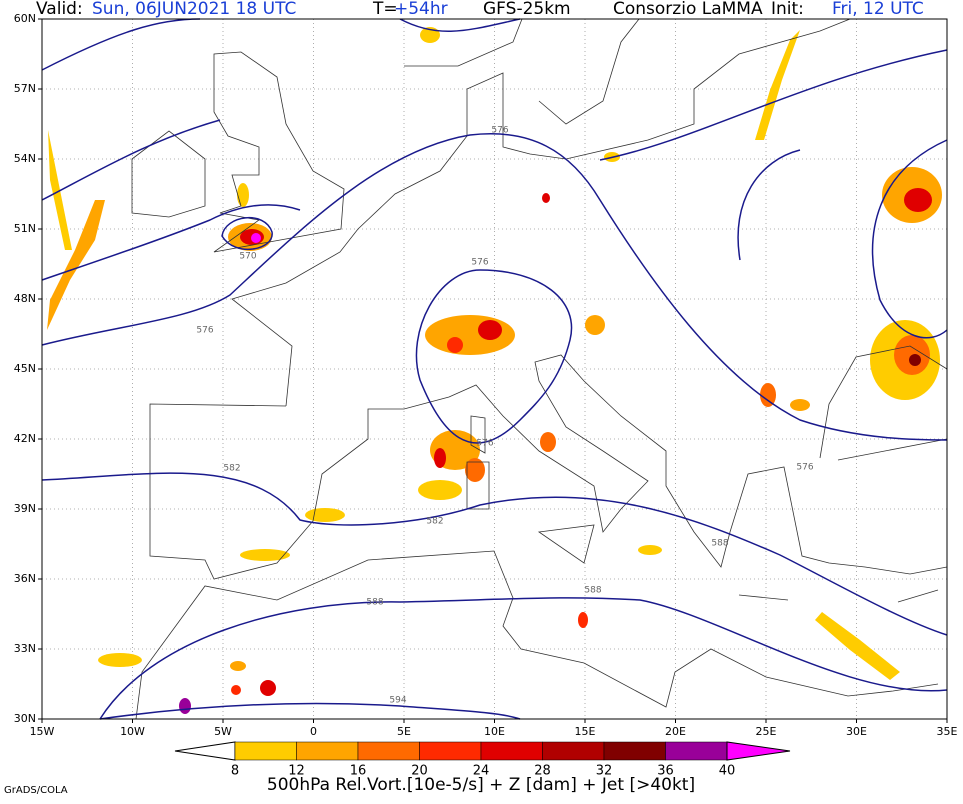 The height and width of the screenshot is (804, 963). I want to click on colorbar-label: 28, so click(542, 771).